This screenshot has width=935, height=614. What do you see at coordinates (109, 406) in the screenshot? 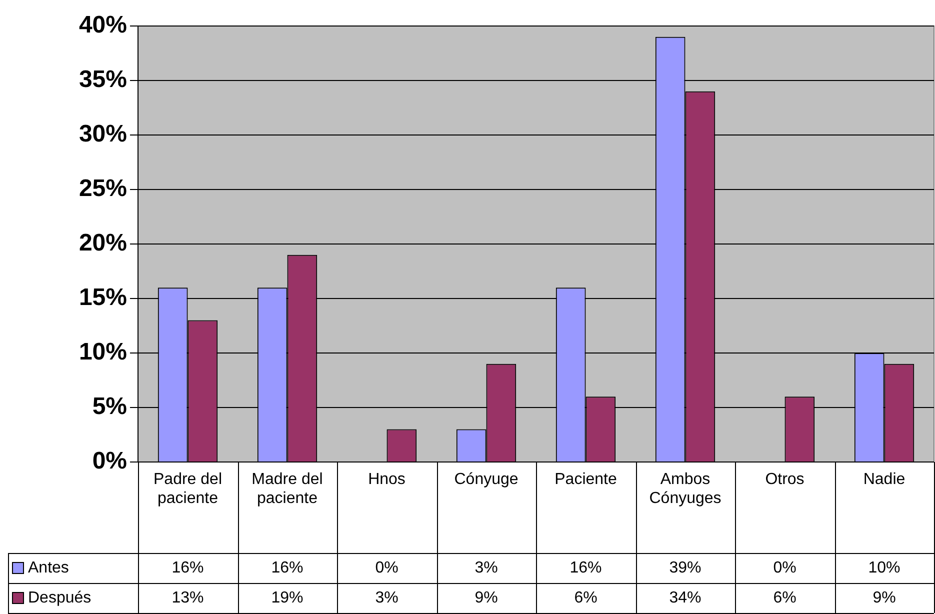
I see `y-tick-label: 5%` at bounding box center [109, 406].